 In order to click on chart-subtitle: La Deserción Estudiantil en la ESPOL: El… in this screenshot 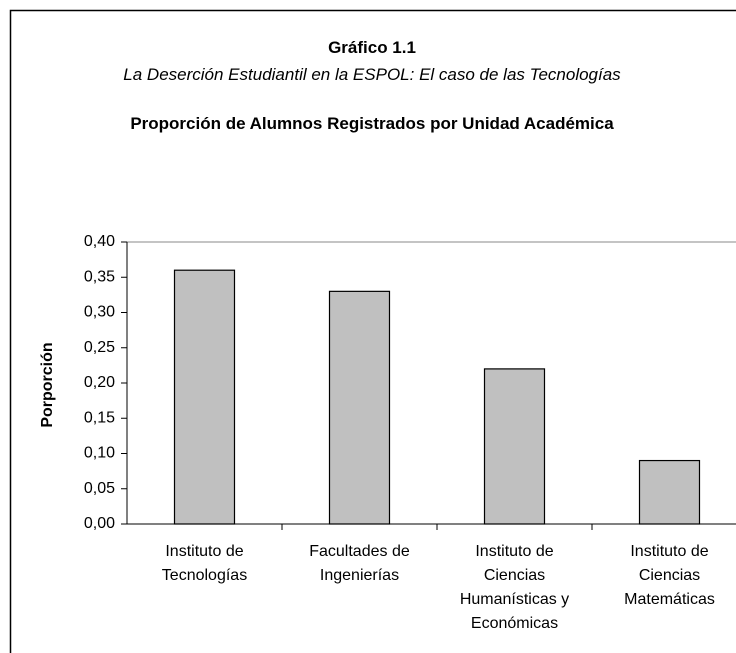, I will do `click(372, 74)`.